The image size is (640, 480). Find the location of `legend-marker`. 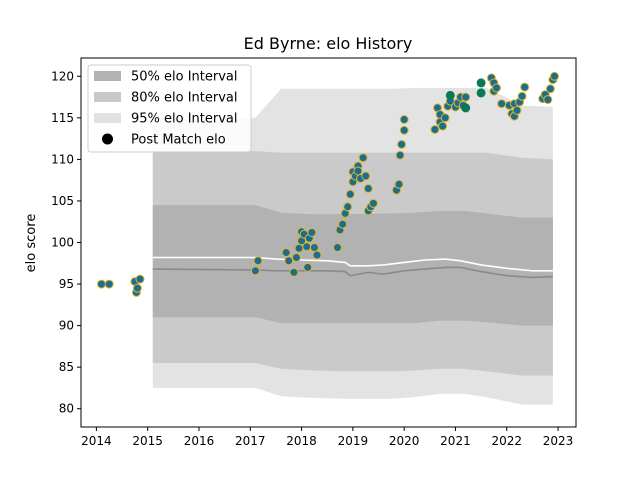

legend-marker is located at coordinates (107, 139).